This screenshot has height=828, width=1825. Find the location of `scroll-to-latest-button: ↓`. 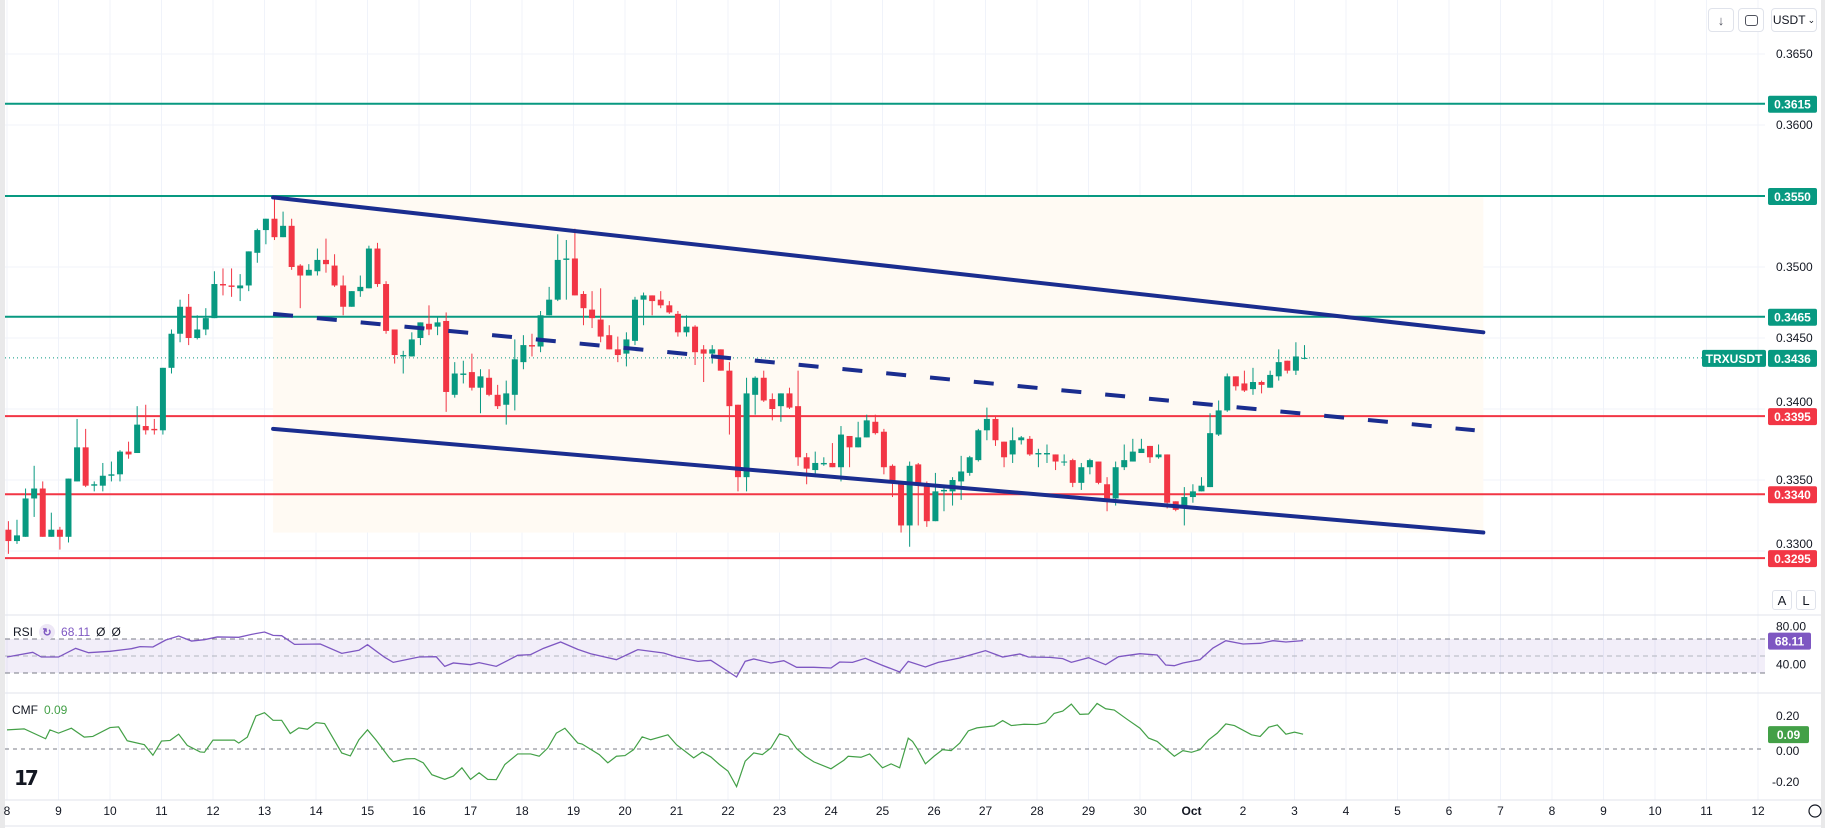

scroll-to-latest-button: ↓ is located at coordinates (1721, 20).